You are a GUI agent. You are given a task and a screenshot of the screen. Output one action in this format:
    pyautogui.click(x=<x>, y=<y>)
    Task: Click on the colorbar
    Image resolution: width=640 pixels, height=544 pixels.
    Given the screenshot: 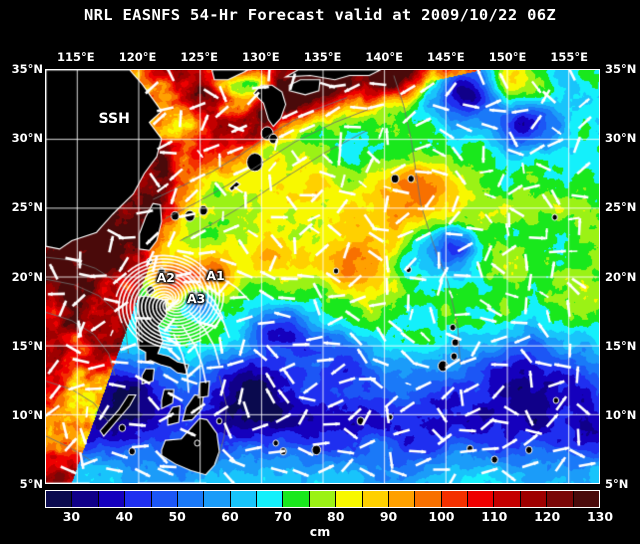 What is the action you would take?
    pyautogui.click(x=322, y=499)
    